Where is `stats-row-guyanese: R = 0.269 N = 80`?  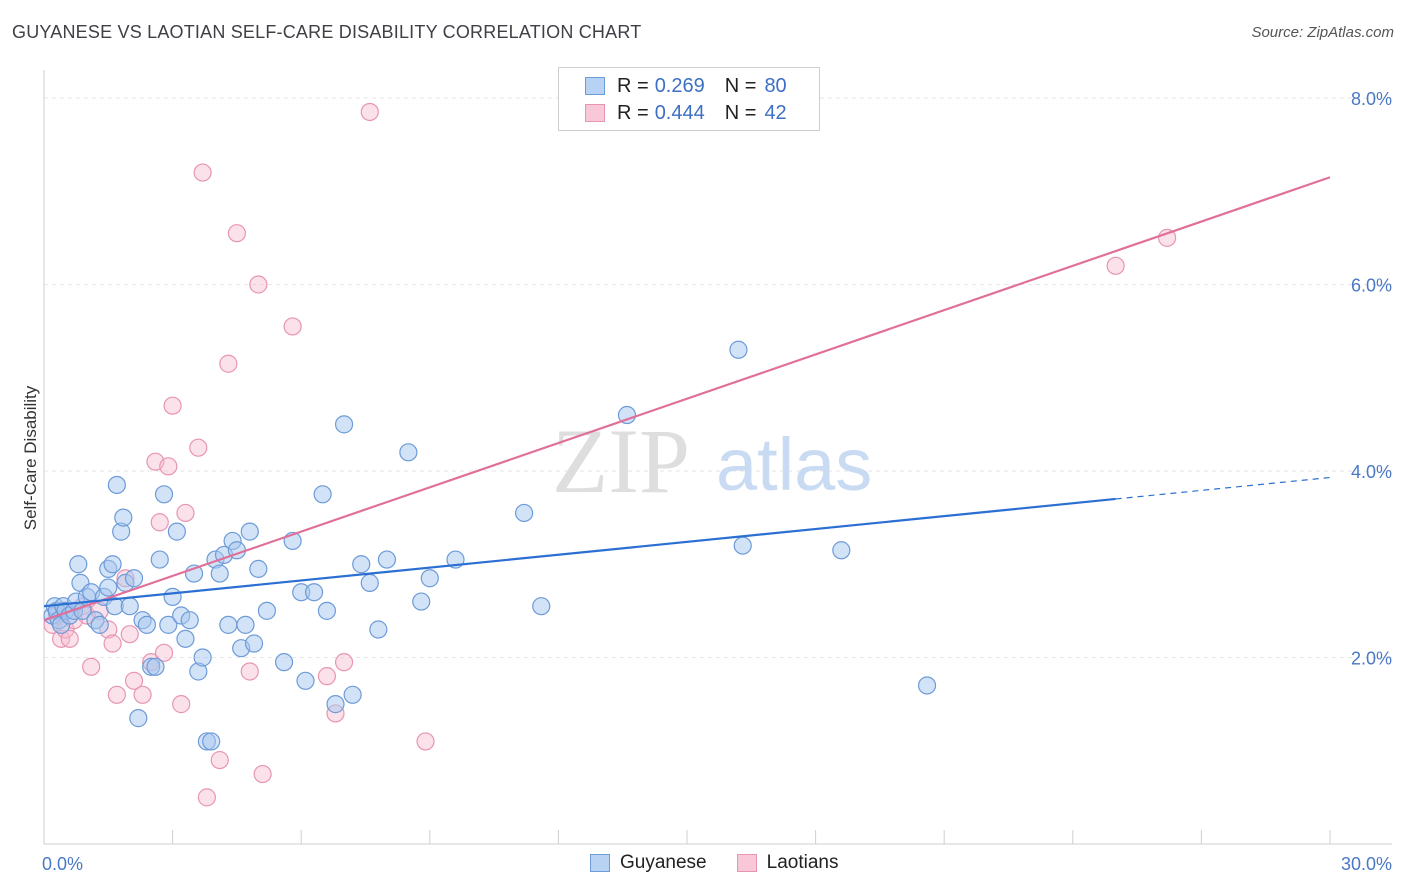 stats-row-guyanese: R = 0.269 N = 80 is located at coordinates (686, 86).